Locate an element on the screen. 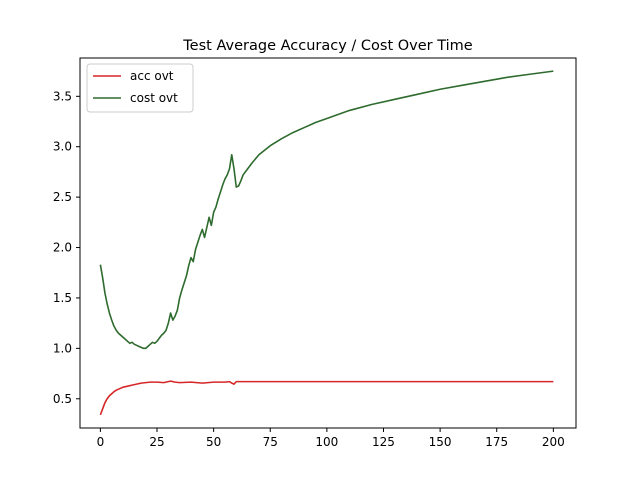 This screenshot has height=480, width=640. x-axis: 0 25 50 75 100 125 150 175 200 is located at coordinates (331, 438).